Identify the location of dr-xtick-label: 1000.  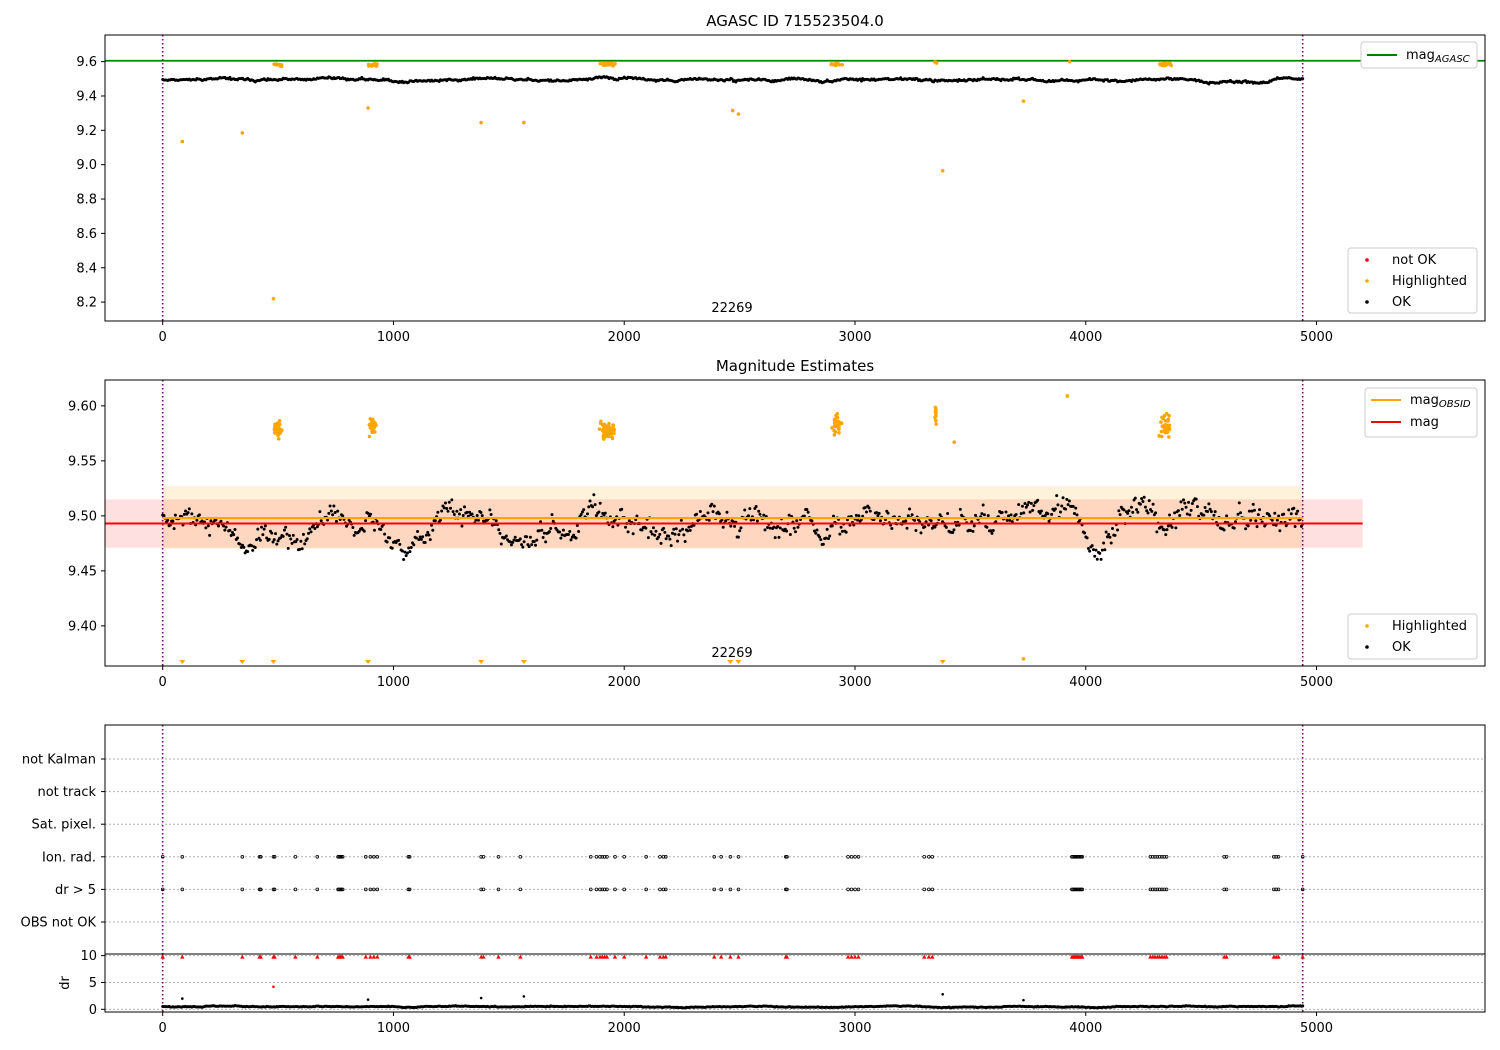
(393, 1028).